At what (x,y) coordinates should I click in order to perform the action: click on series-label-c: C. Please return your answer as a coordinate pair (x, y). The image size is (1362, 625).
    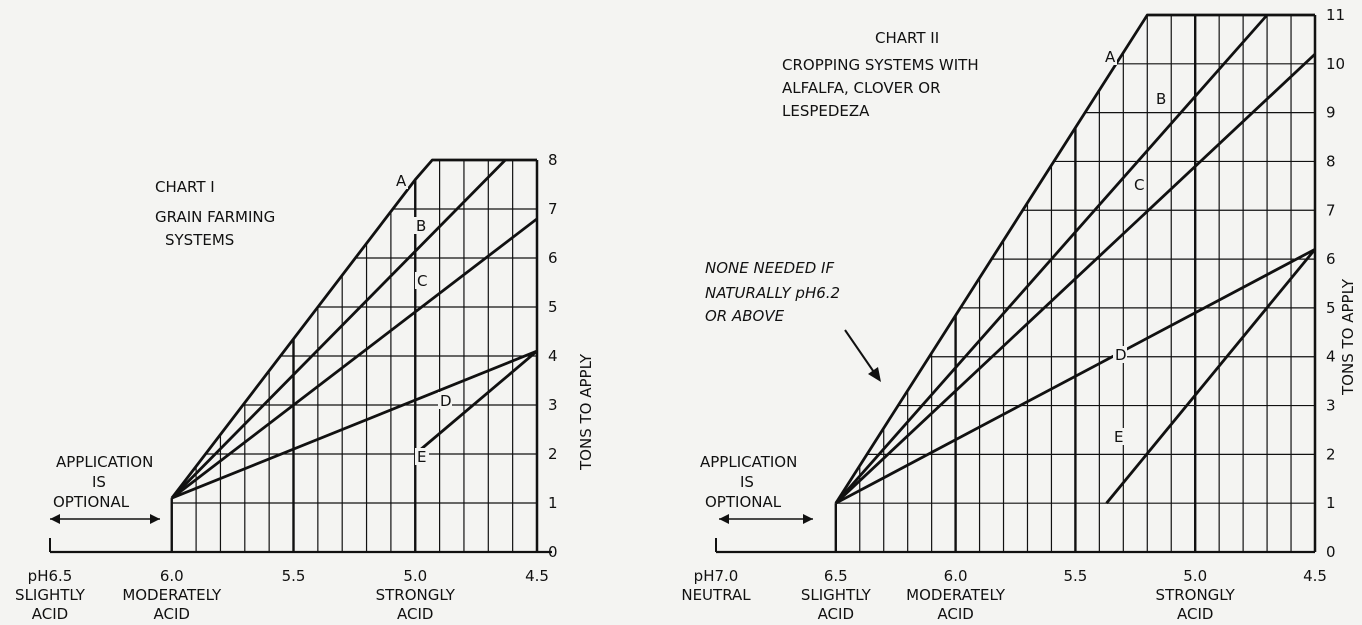
    Looking at the image, I should click on (422, 281).